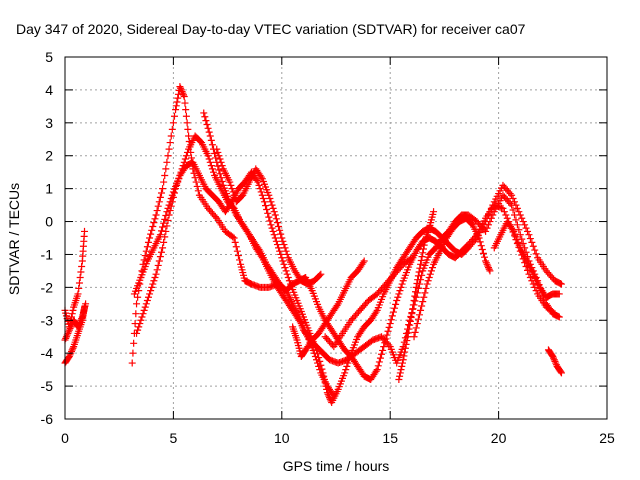  I want to click on y-tick-label: -5, so click(47, 386).